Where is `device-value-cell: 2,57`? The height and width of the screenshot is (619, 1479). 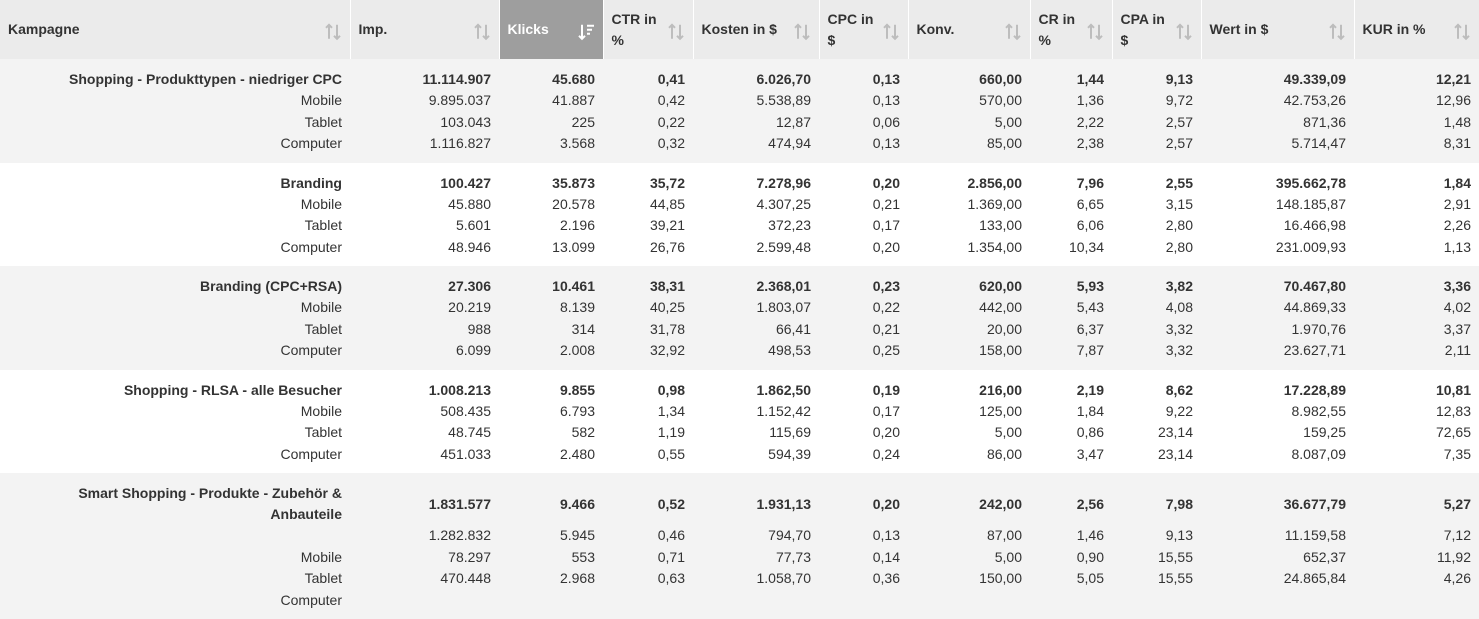
device-value-cell: 2,57 is located at coordinates (1156, 123).